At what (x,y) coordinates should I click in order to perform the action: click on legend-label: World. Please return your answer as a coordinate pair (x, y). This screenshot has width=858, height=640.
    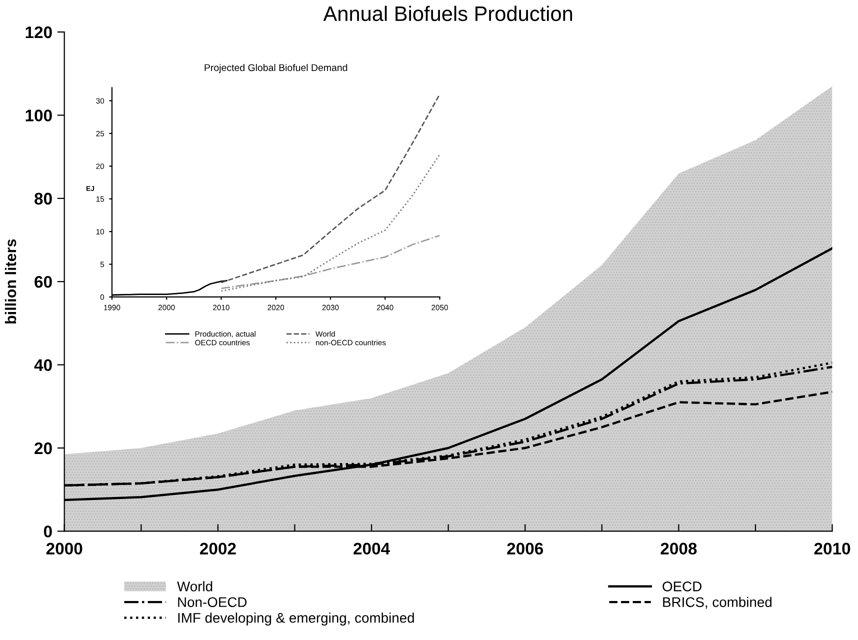
    Looking at the image, I should click on (194, 586).